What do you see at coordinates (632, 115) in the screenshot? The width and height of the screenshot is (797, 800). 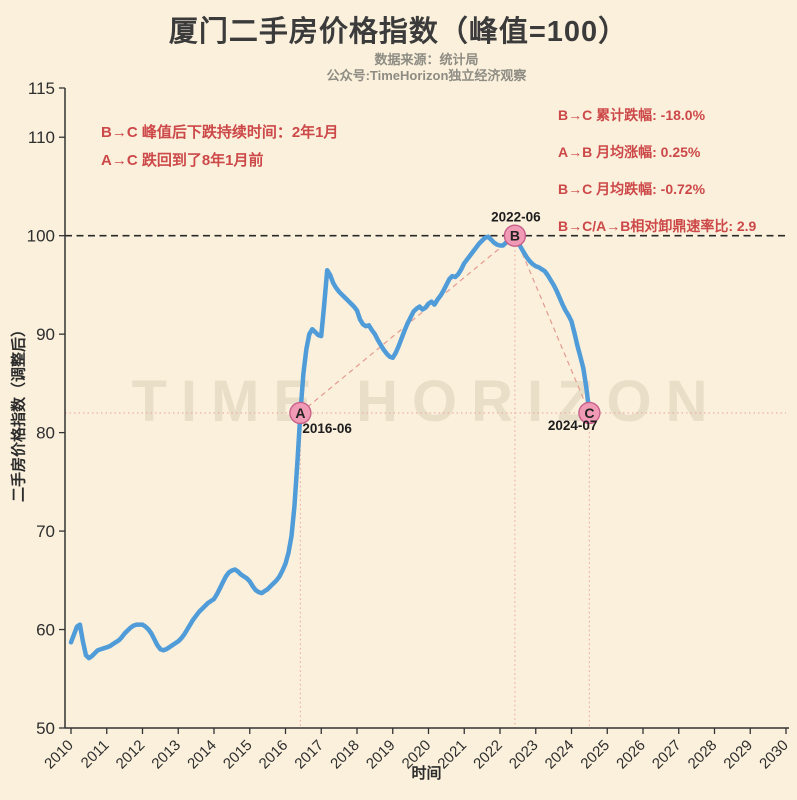 I see `annotation-cumulative-drop: B→C 累计跌幅: -18.0%` at bounding box center [632, 115].